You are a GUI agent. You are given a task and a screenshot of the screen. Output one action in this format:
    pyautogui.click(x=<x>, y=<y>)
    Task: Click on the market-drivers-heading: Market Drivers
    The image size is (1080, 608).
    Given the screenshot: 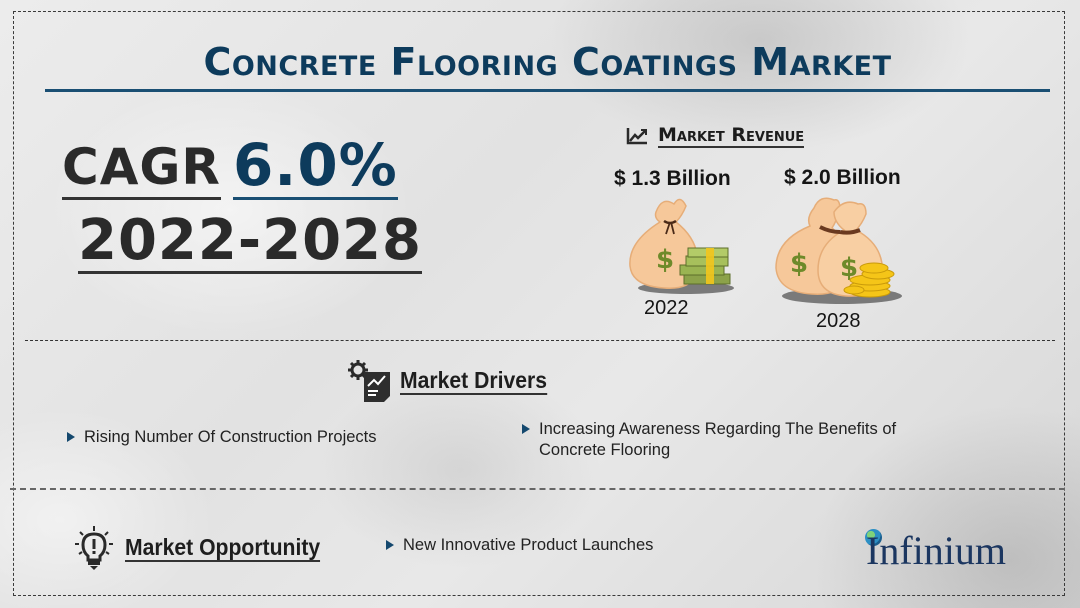 What is the action you would take?
    pyautogui.click(x=454, y=381)
    